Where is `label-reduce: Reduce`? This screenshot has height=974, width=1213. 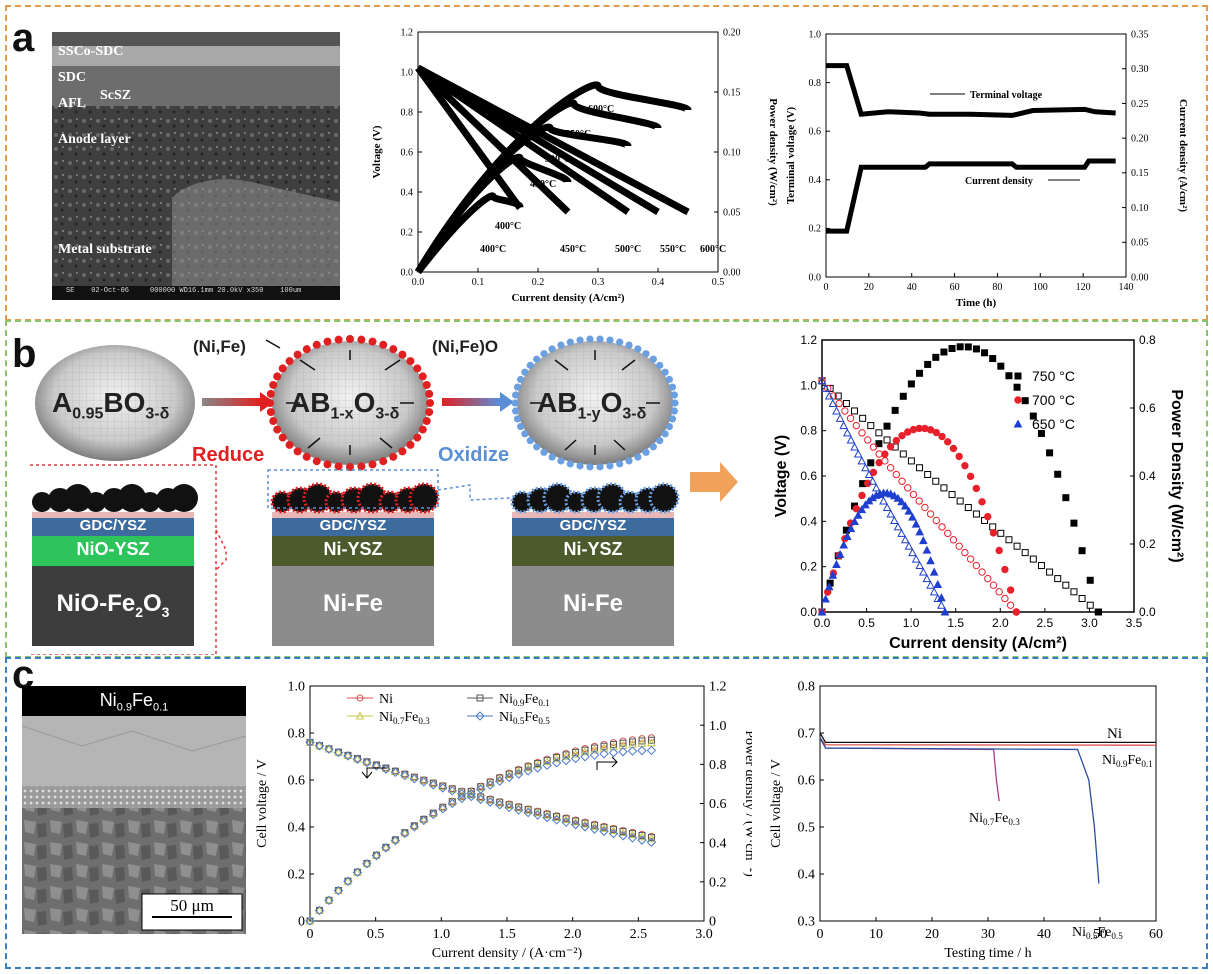 label-reduce: Reduce is located at coordinates (228, 455).